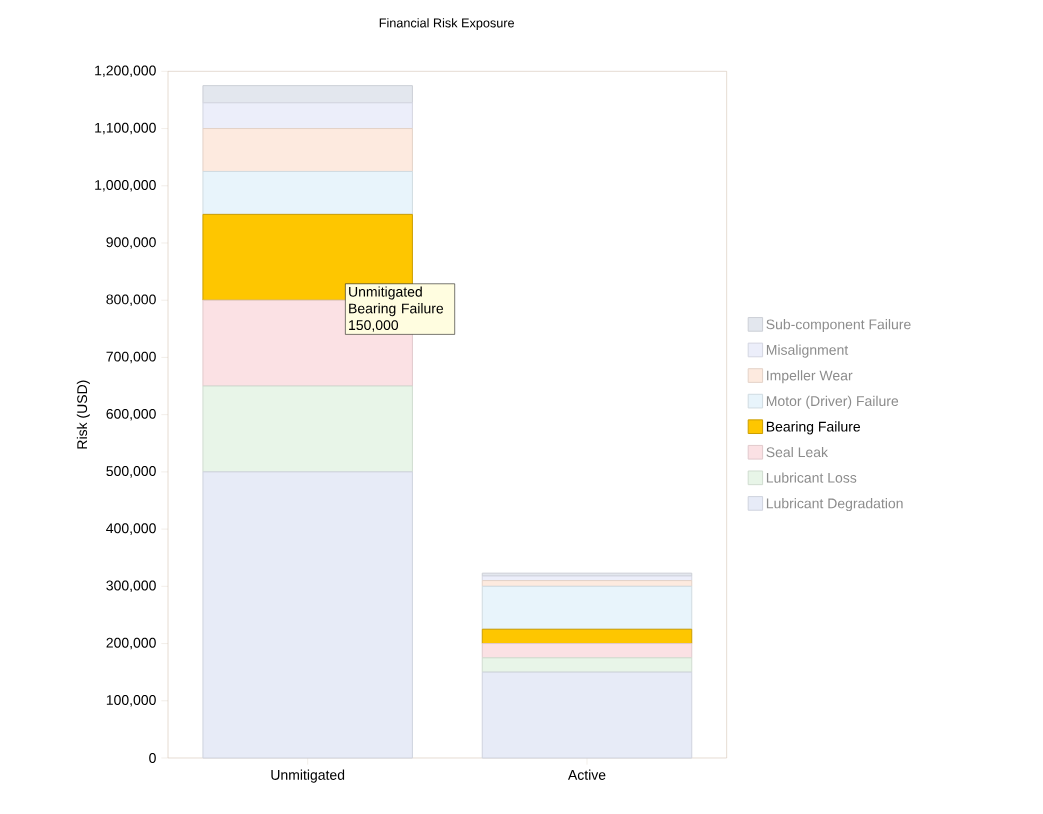  Describe the element at coordinates (838, 326) in the screenshot. I see `legend-label: Sub-component Failure` at that location.